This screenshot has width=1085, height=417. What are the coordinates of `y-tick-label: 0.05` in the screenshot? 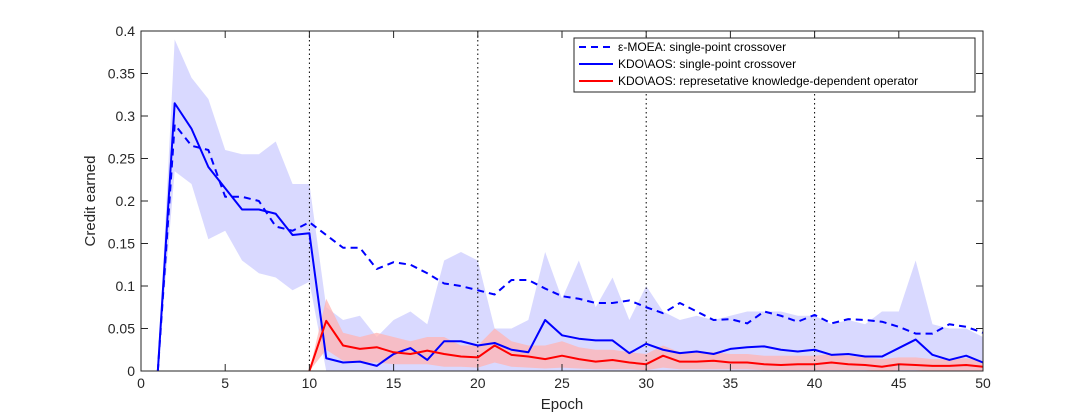 It's located at (121, 329).